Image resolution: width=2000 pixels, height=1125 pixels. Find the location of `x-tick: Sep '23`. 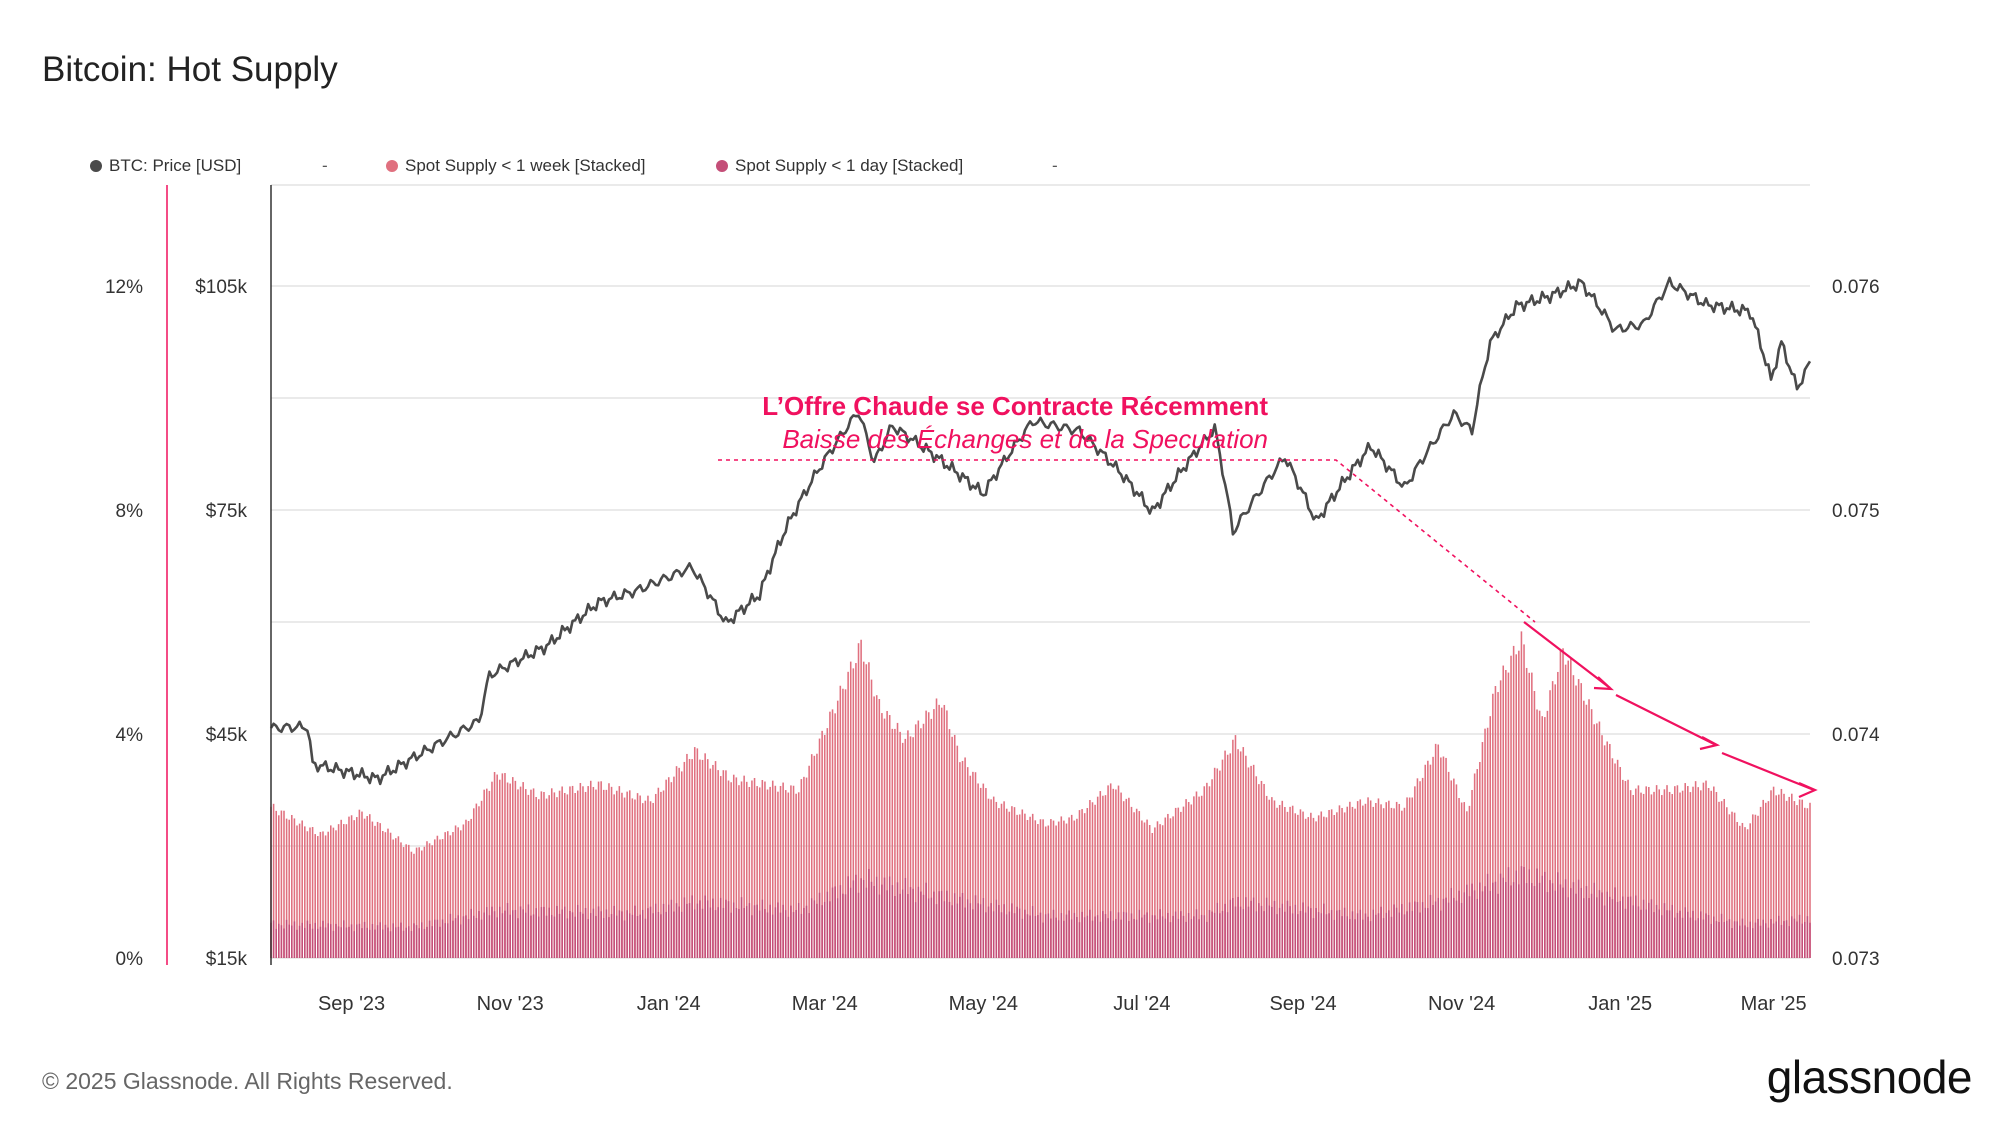

x-tick: Sep '23 is located at coordinates (351, 1004).